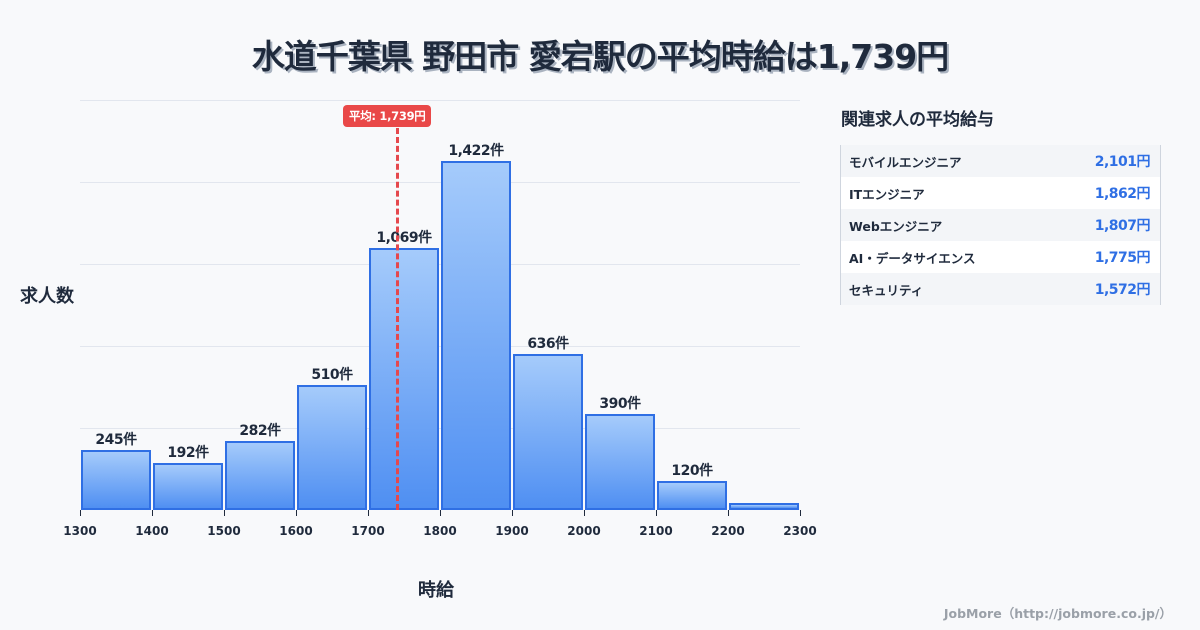 The width and height of the screenshot is (1200, 630). Describe the element at coordinates (912, 258) in the screenshot. I see `job-name: AI・データサイエンス` at that location.